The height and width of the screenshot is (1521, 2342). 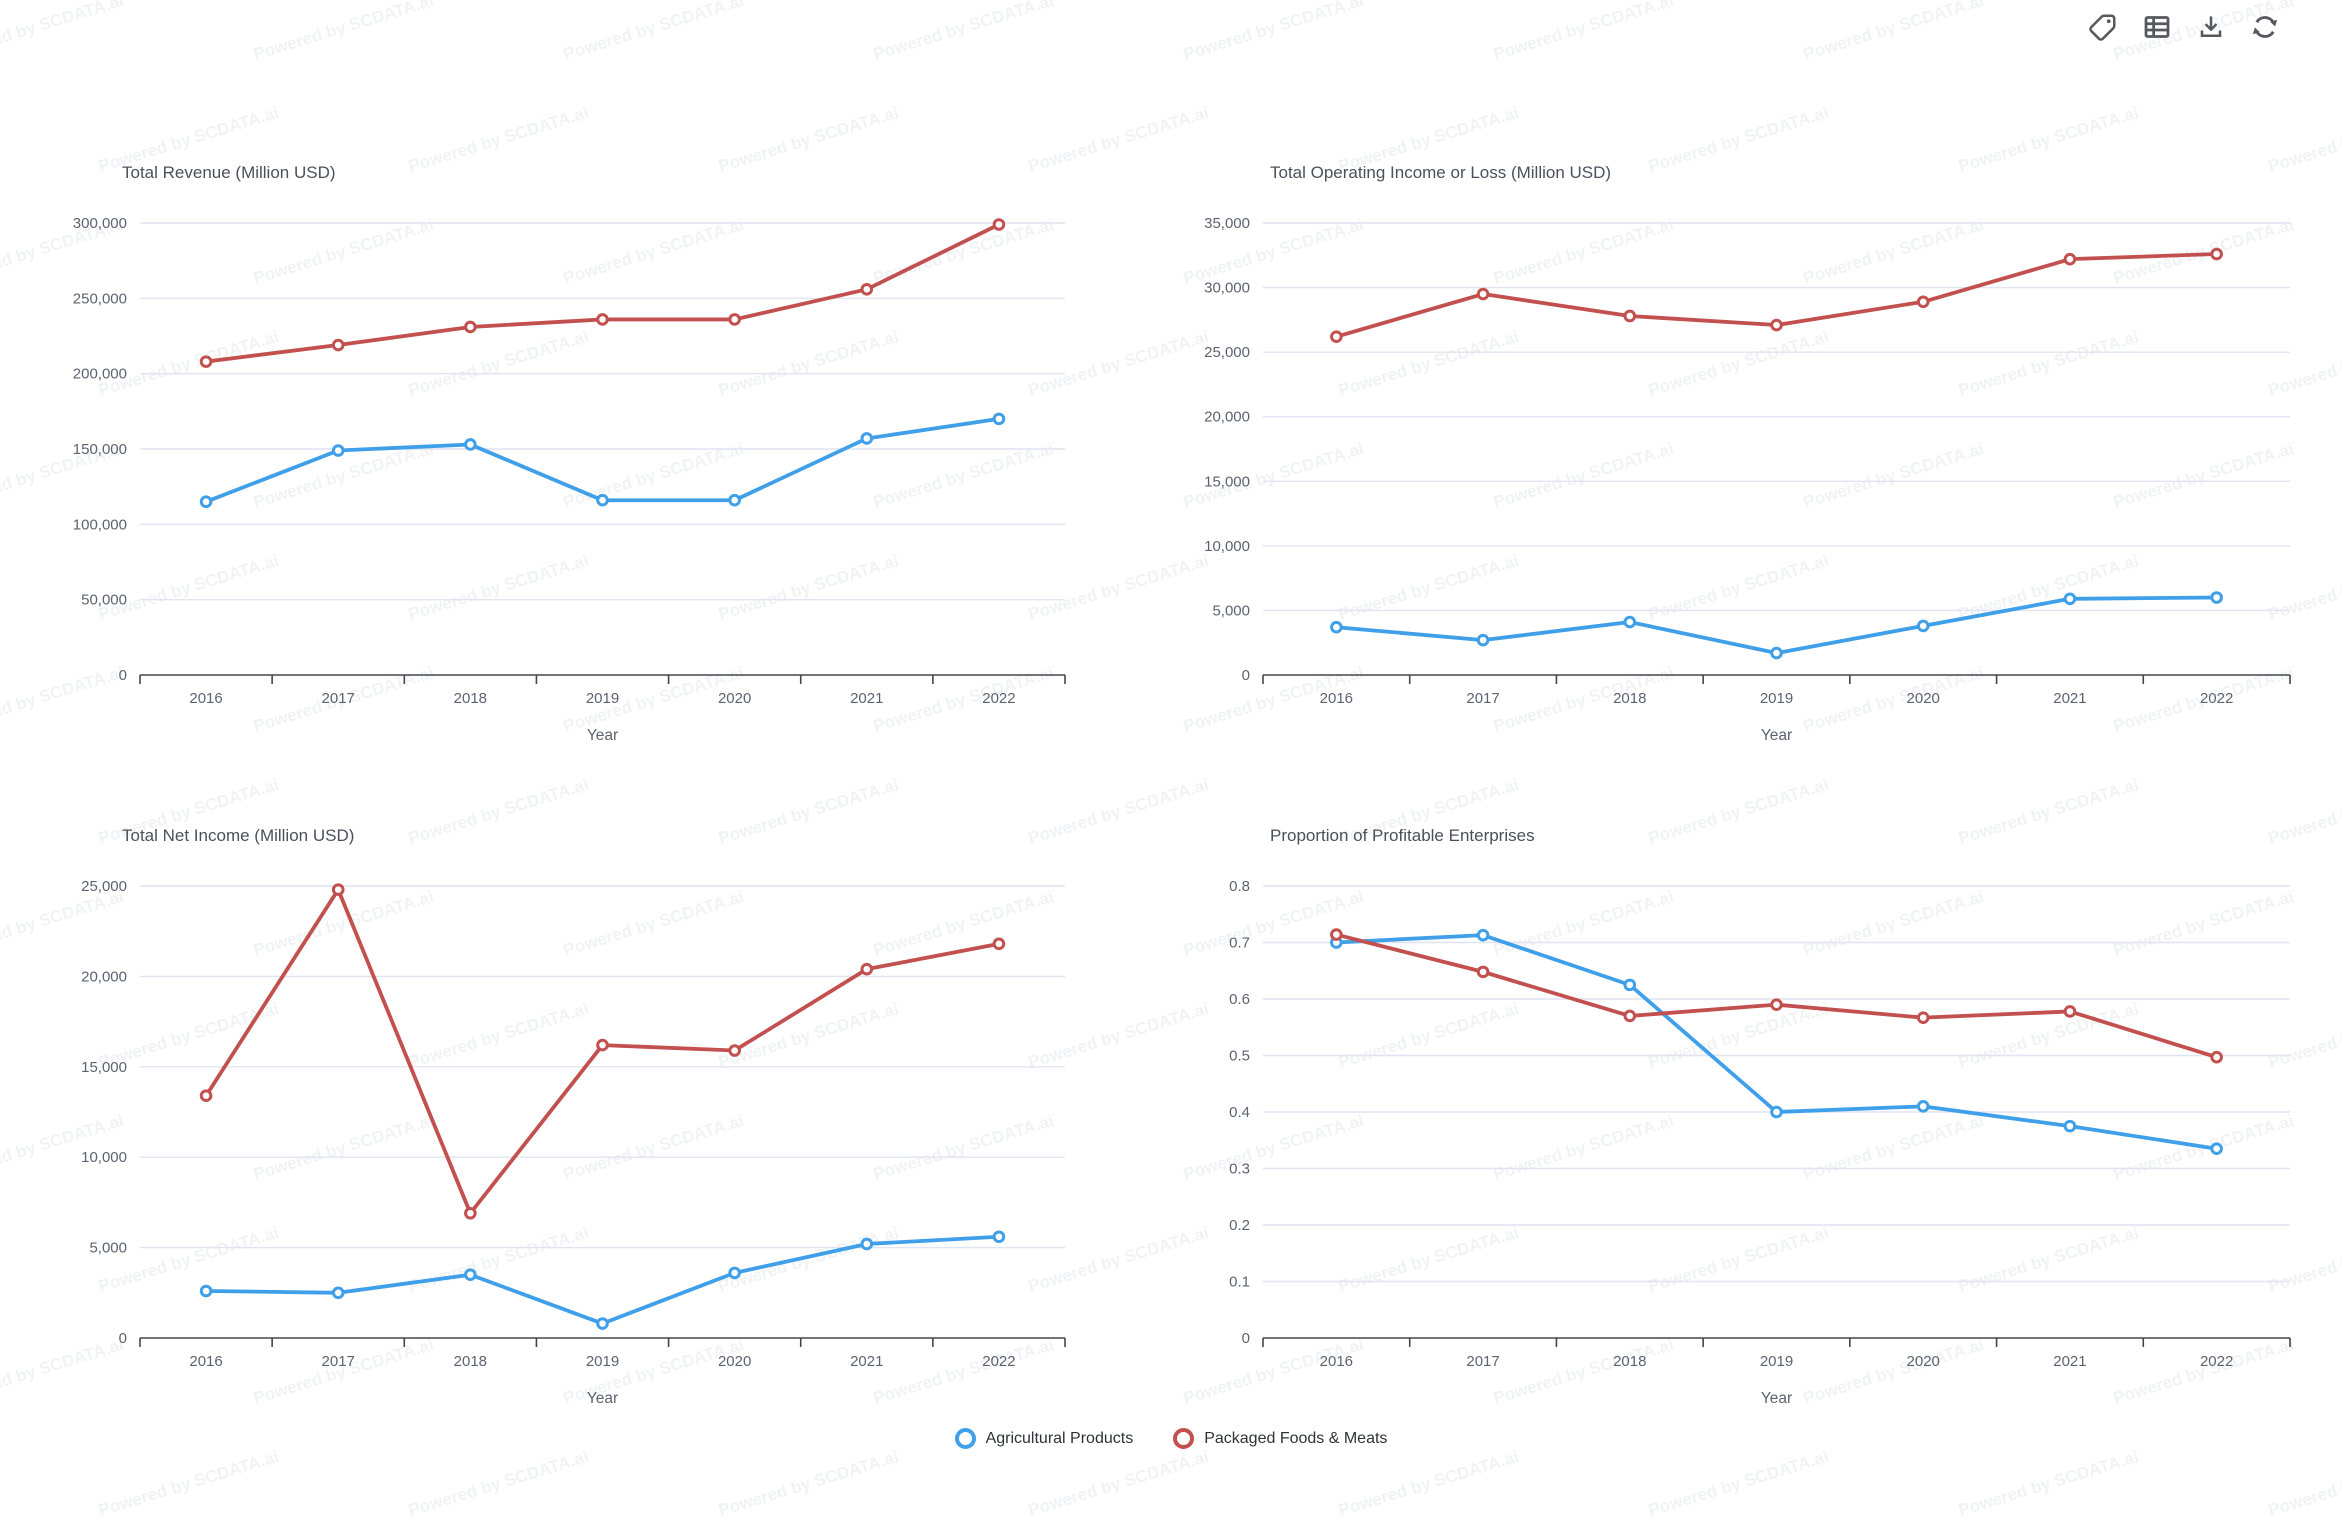 I want to click on svg-text: 250,000, so click(x=100, y=298).